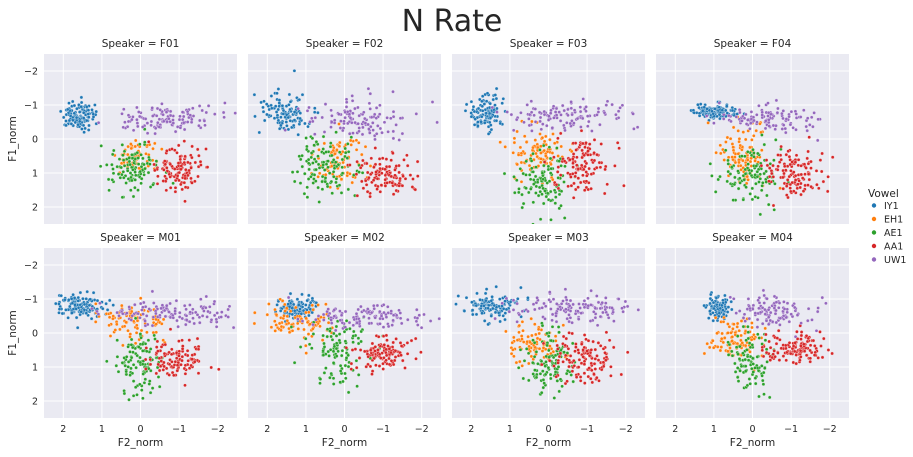 The image size is (913, 457). I want to click on legend-marker-EH1, so click(874, 219).